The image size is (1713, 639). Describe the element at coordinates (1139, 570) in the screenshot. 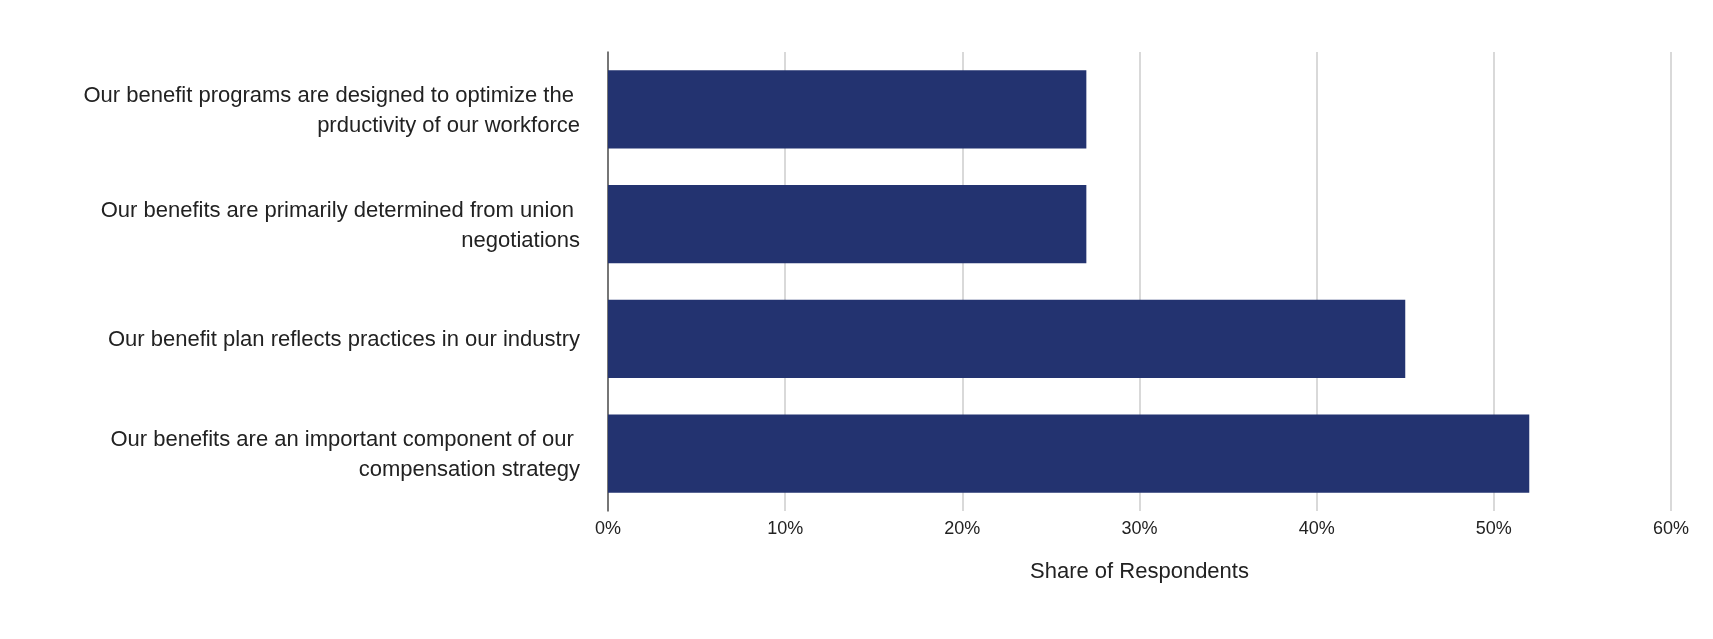

I see `x-axis-title: Share of Respondents` at that location.